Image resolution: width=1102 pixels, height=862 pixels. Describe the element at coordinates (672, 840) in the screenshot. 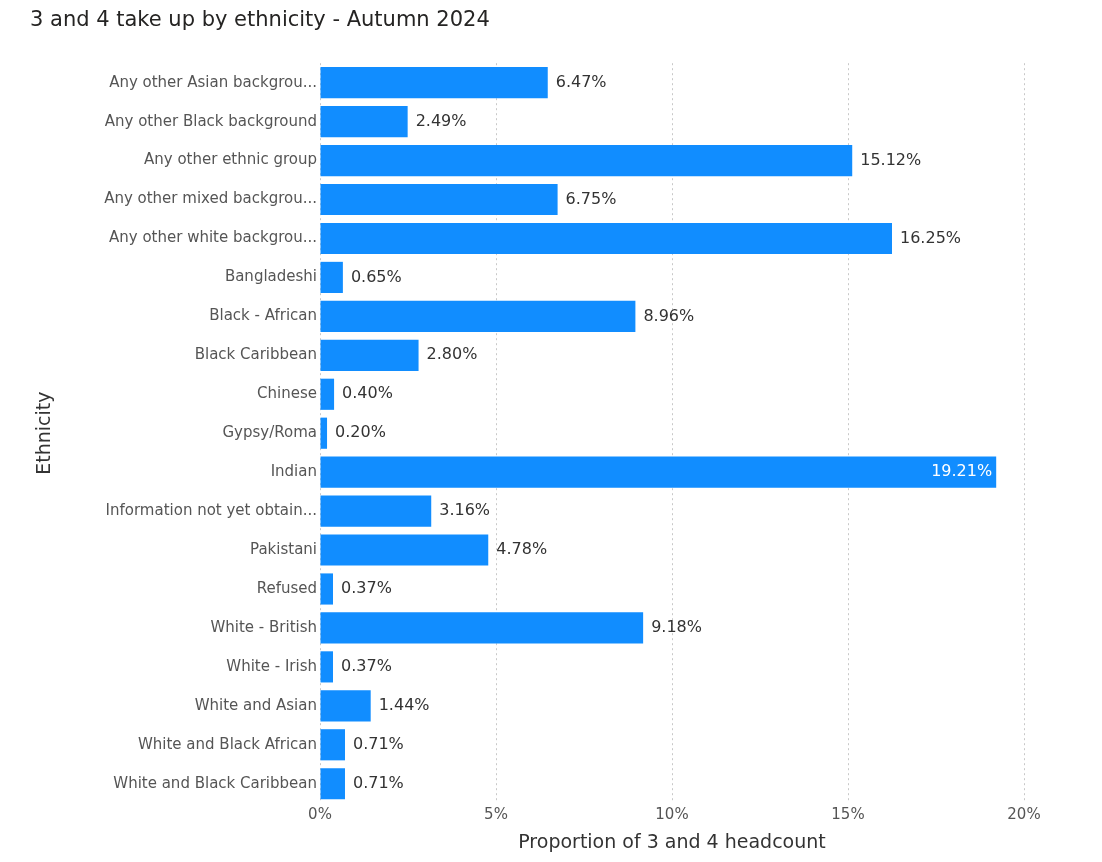

I see `x-axis-title: Proportion of 3 and 4 headcount` at that location.